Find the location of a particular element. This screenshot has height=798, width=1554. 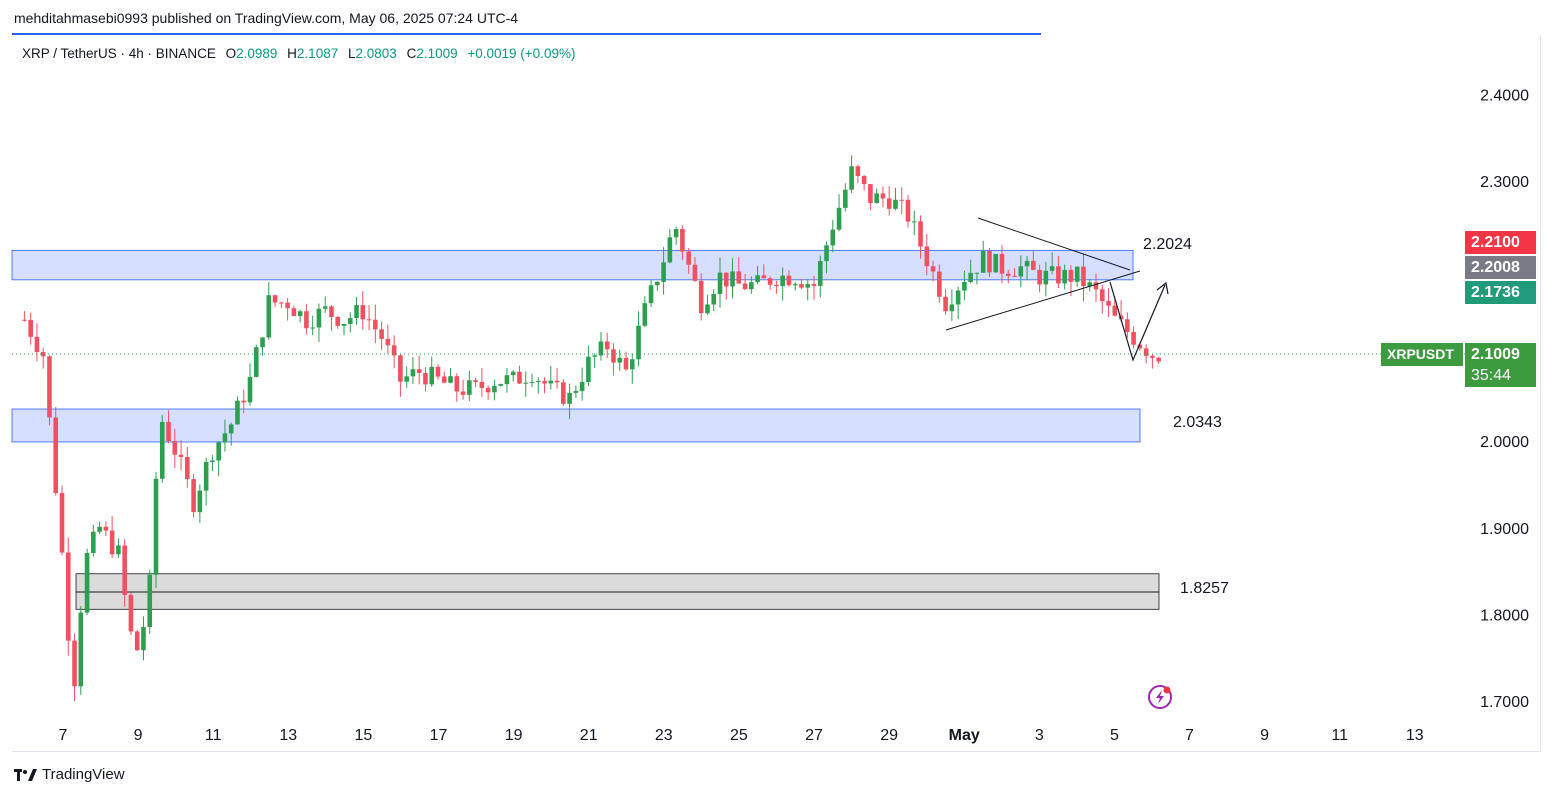

legend-close: 2.1009 is located at coordinates (437, 53).